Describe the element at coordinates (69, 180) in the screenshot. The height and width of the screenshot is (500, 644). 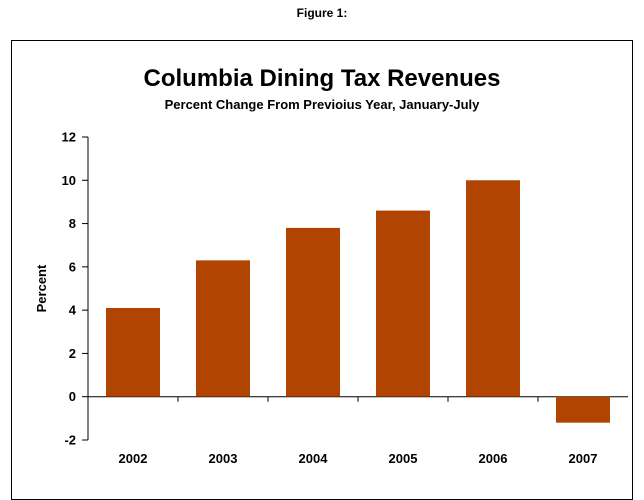
I see `y-tick-label: 10` at that location.